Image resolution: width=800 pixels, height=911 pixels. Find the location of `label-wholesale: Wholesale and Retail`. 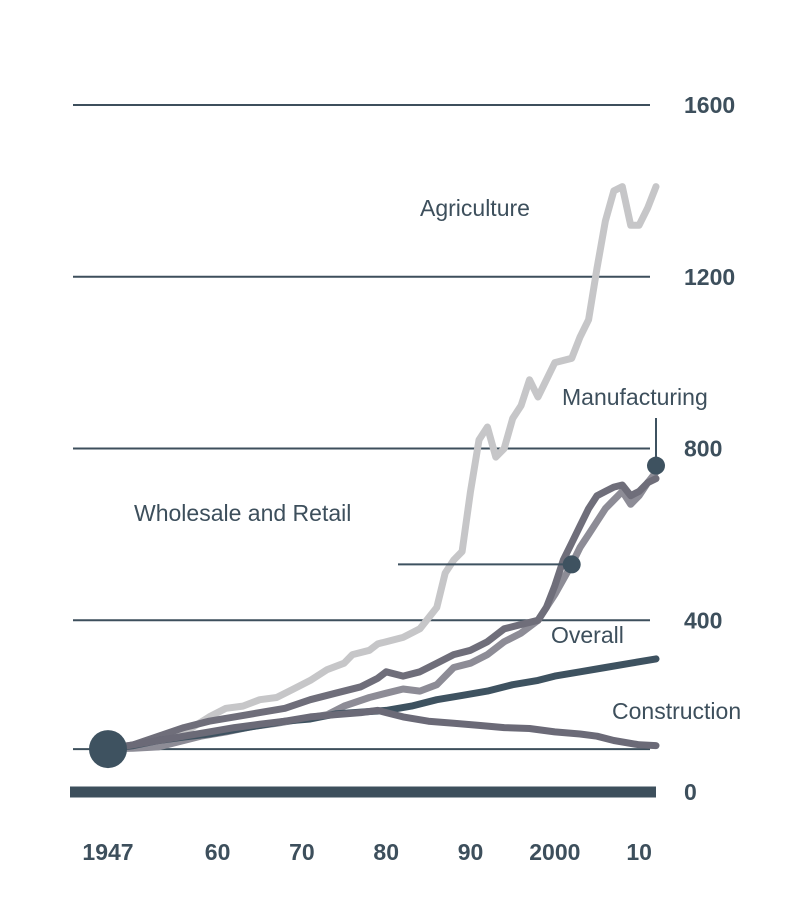

label-wholesale: Wholesale and Retail is located at coordinates (242, 513).